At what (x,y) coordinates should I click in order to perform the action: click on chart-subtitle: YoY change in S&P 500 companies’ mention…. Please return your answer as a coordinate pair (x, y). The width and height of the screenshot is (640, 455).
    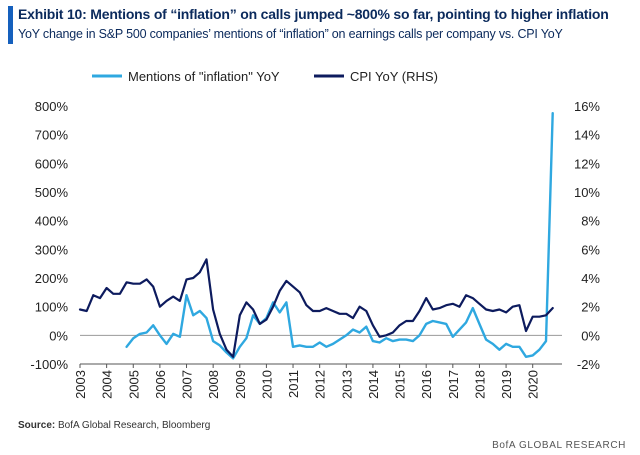
    Looking at the image, I should click on (290, 34).